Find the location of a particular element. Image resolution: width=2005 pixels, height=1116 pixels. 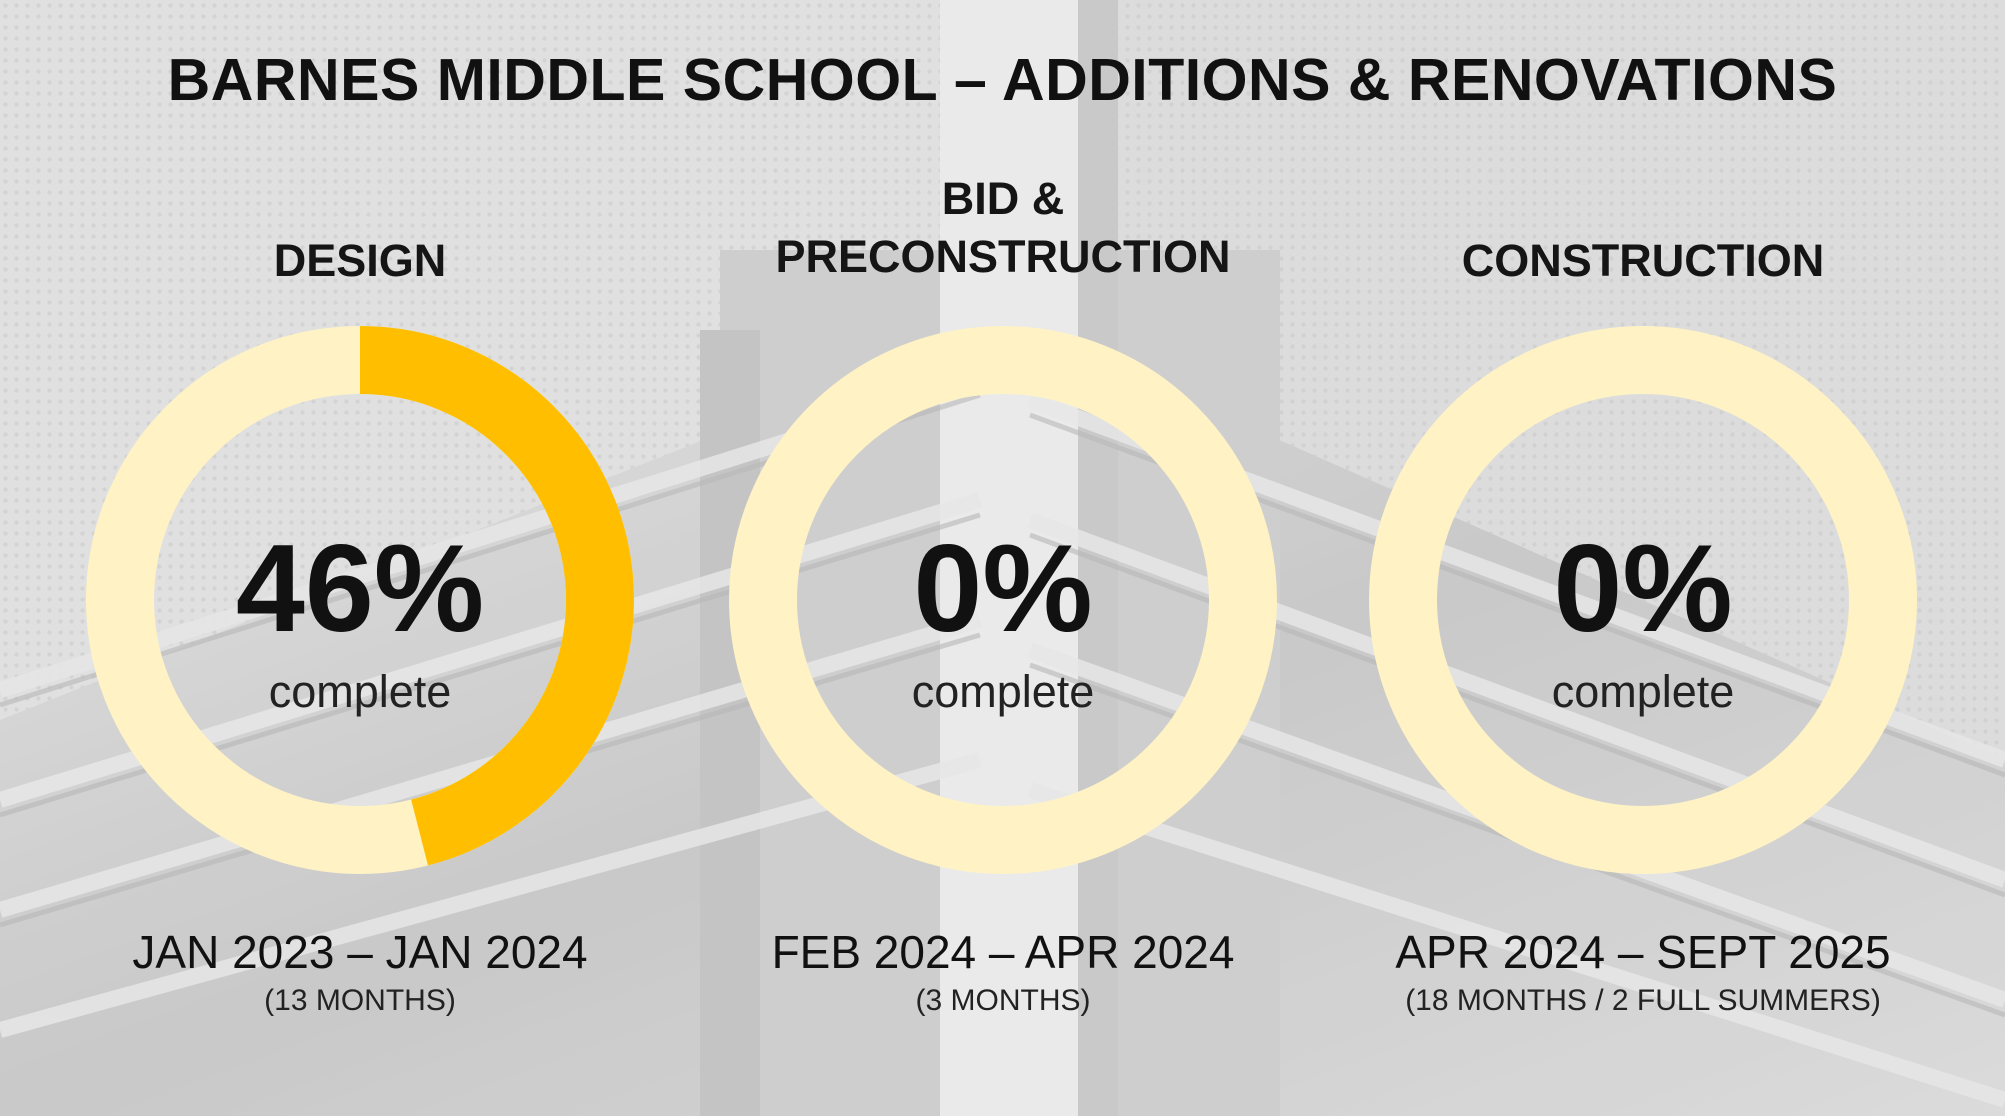

phase-heading-line: BID & is located at coordinates (1003, 198).